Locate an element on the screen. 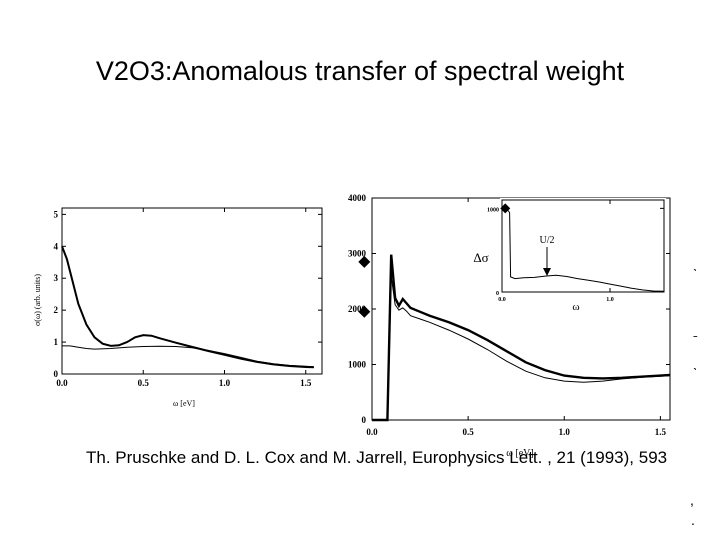  left-series-1-line is located at coordinates (188, 356).